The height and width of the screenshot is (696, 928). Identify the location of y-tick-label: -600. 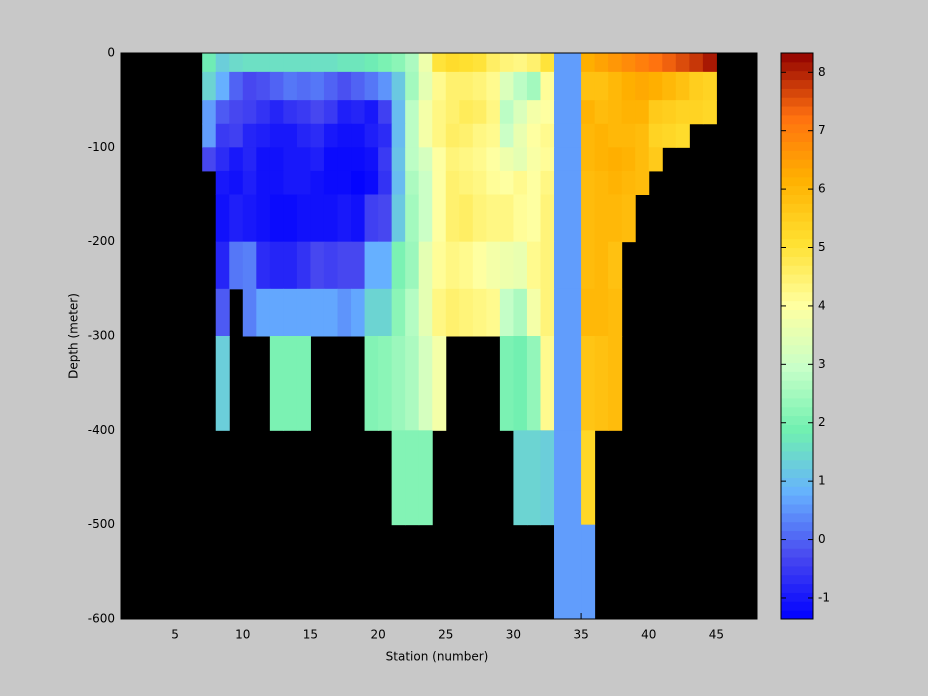
(101, 619).